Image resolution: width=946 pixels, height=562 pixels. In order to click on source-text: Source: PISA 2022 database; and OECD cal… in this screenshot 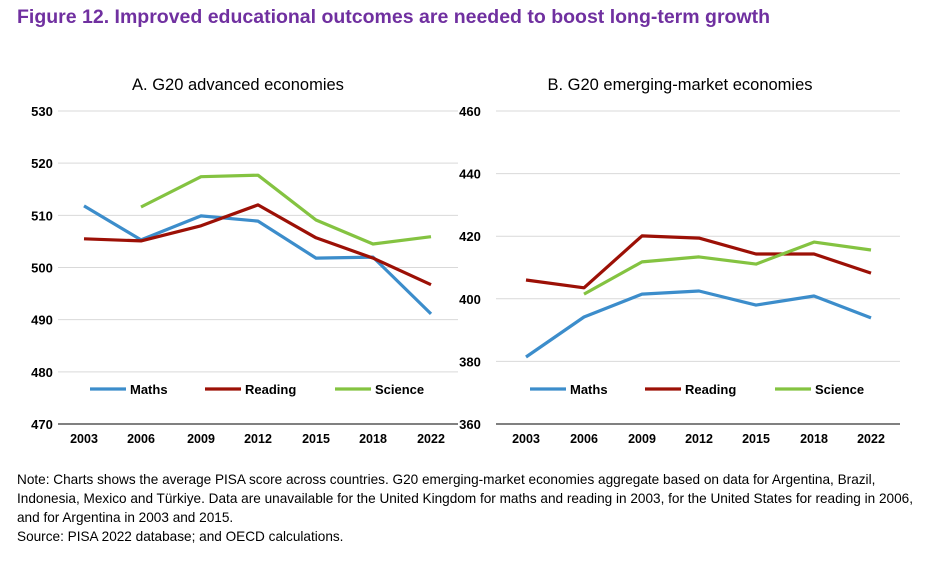, I will do `click(180, 536)`.